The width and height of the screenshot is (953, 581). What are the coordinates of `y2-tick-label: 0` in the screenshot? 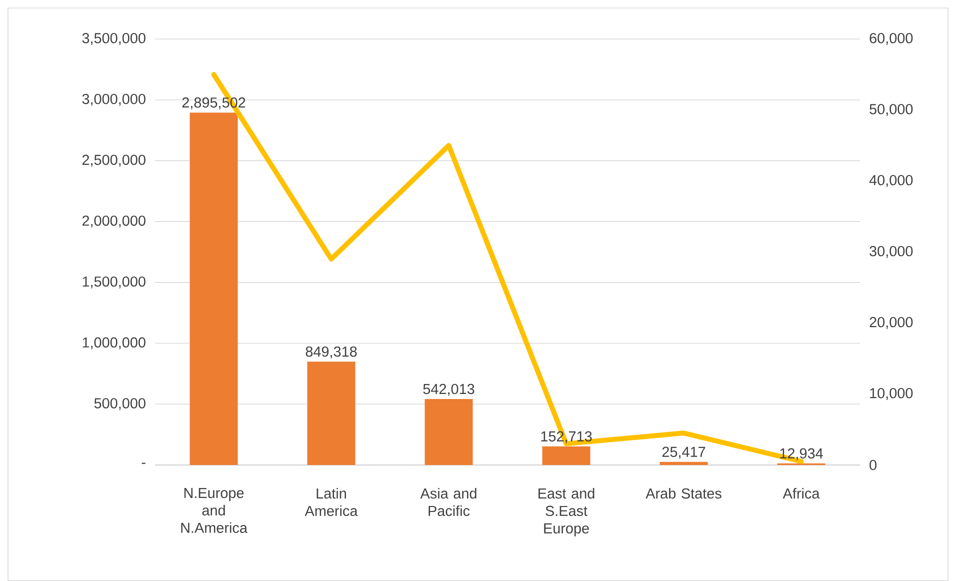 It's located at (873, 465).